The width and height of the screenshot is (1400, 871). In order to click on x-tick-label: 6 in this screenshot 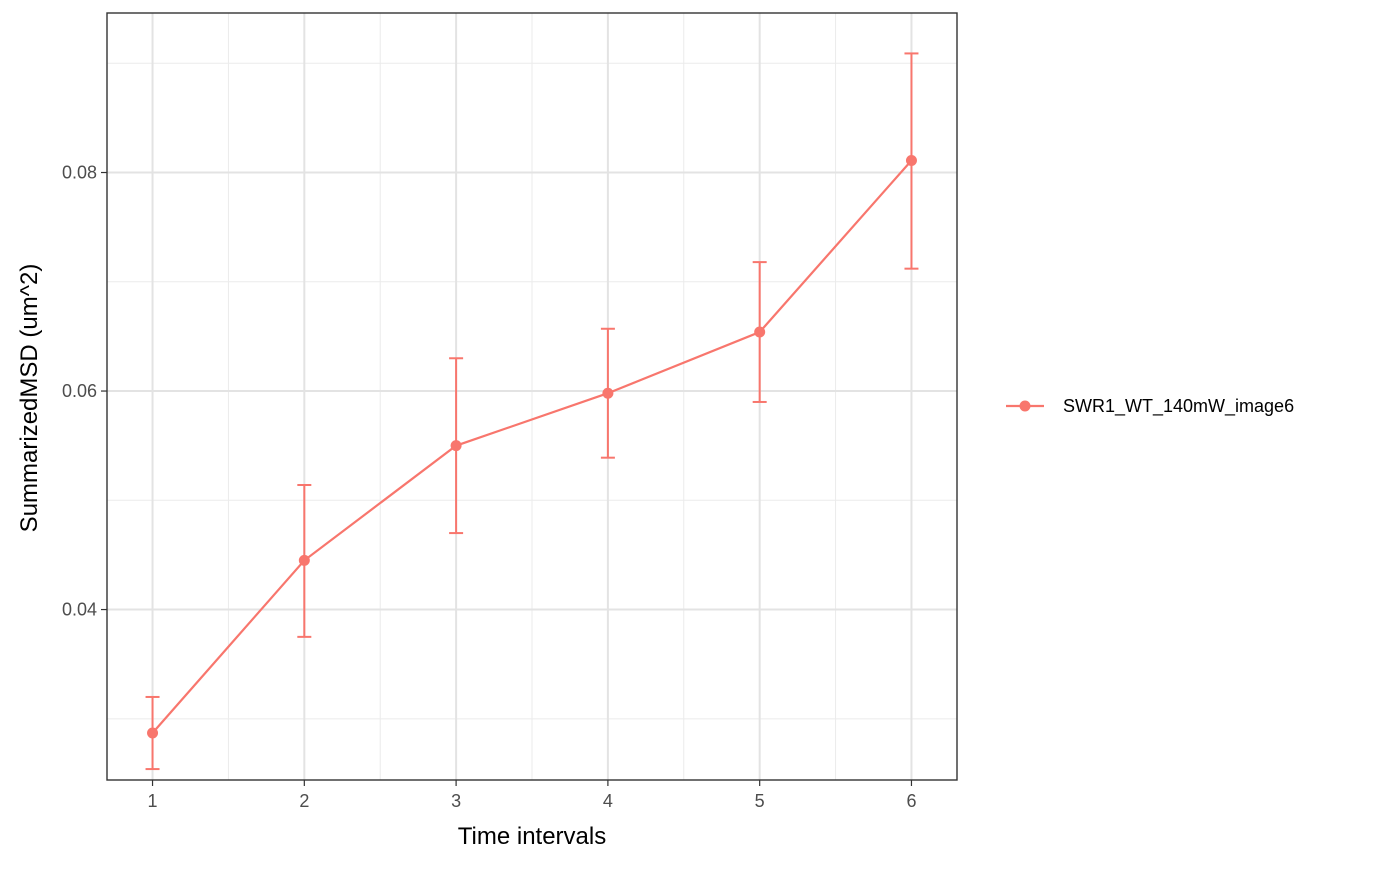, I will do `click(911, 801)`.